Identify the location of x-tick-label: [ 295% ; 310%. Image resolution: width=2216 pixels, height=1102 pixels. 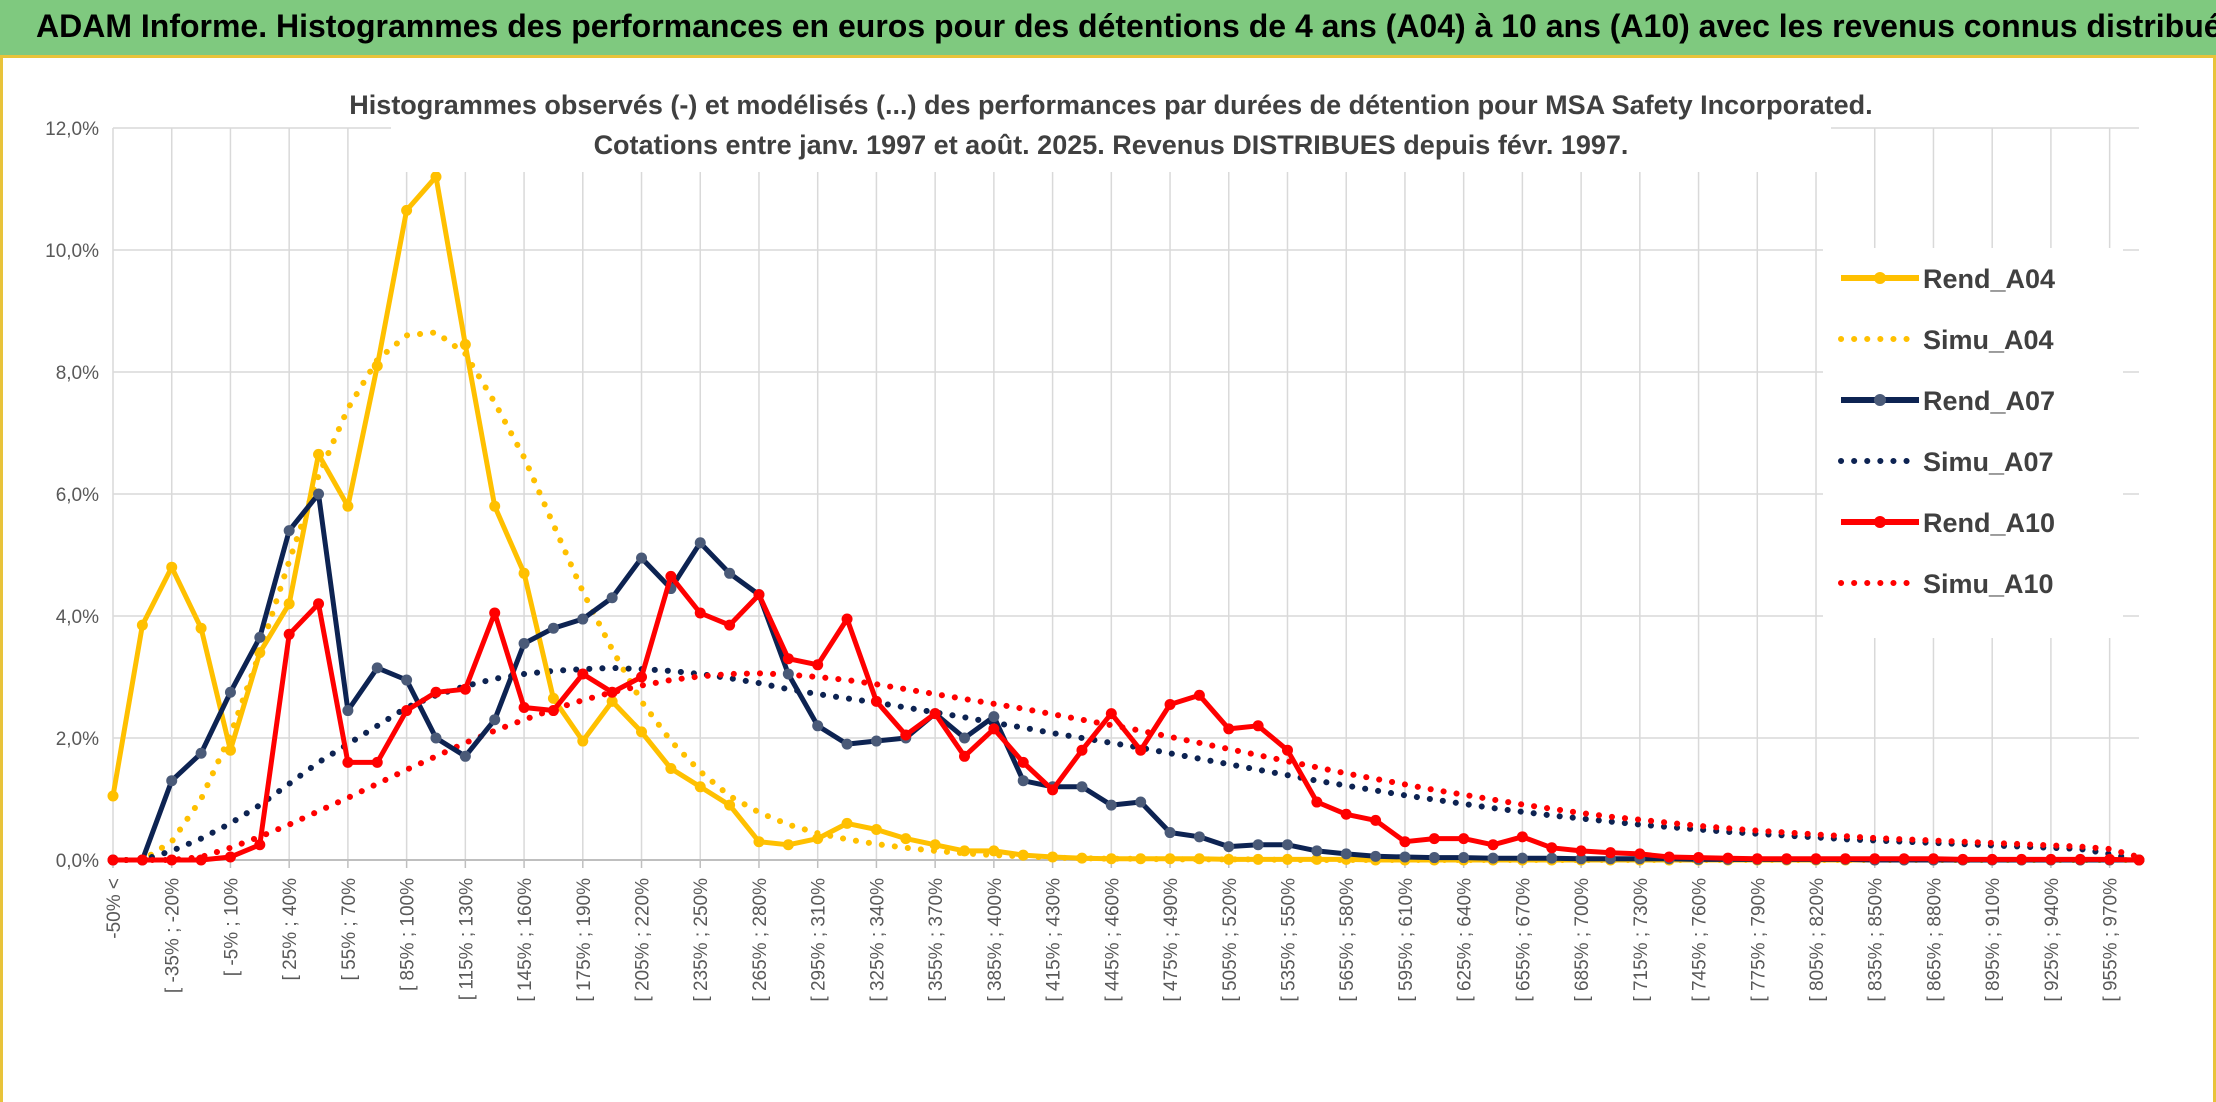
(819, 940).